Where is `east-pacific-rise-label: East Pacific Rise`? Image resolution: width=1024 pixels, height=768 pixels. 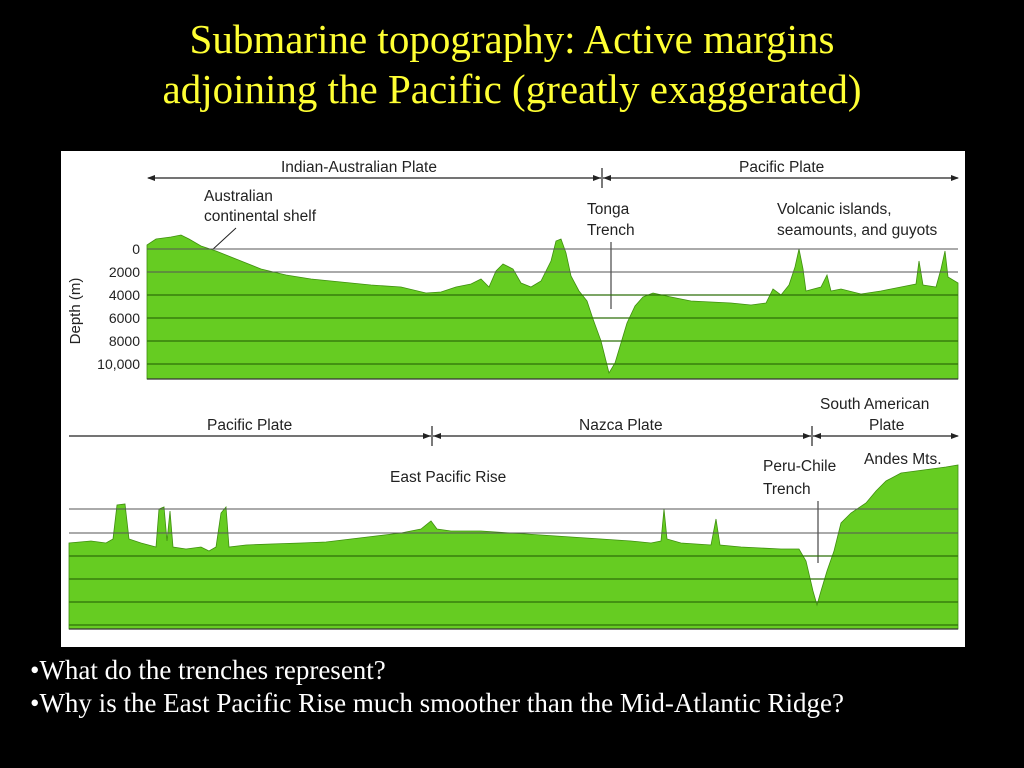 east-pacific-rise-label: East Pacific Rise is located at coordinates (448, 477).